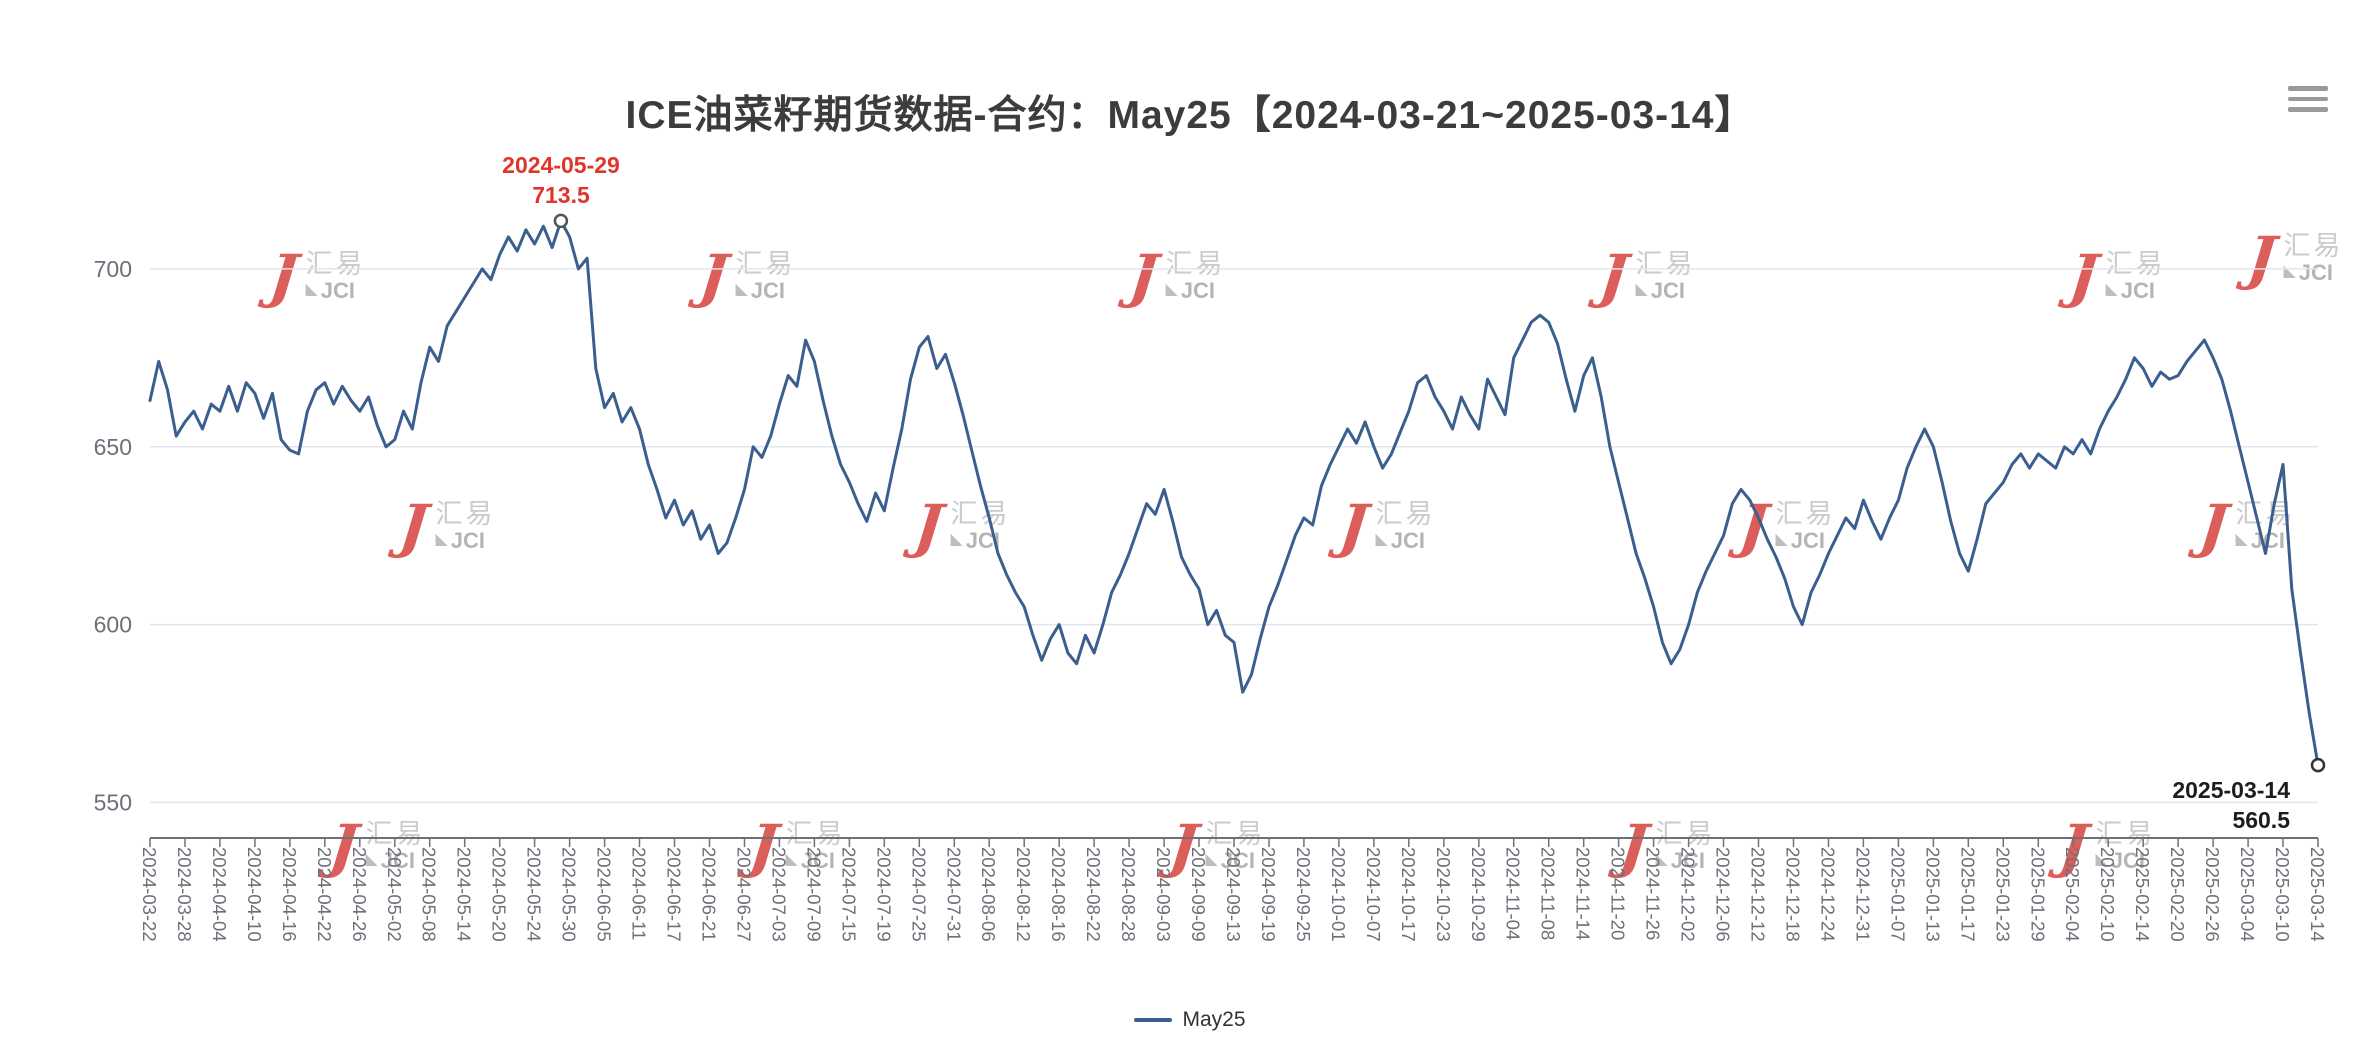  What do you see at coordinates (1153, 1020) in the screenshot?
I see `line-series-icon` at bounding box center [1153, 1020].